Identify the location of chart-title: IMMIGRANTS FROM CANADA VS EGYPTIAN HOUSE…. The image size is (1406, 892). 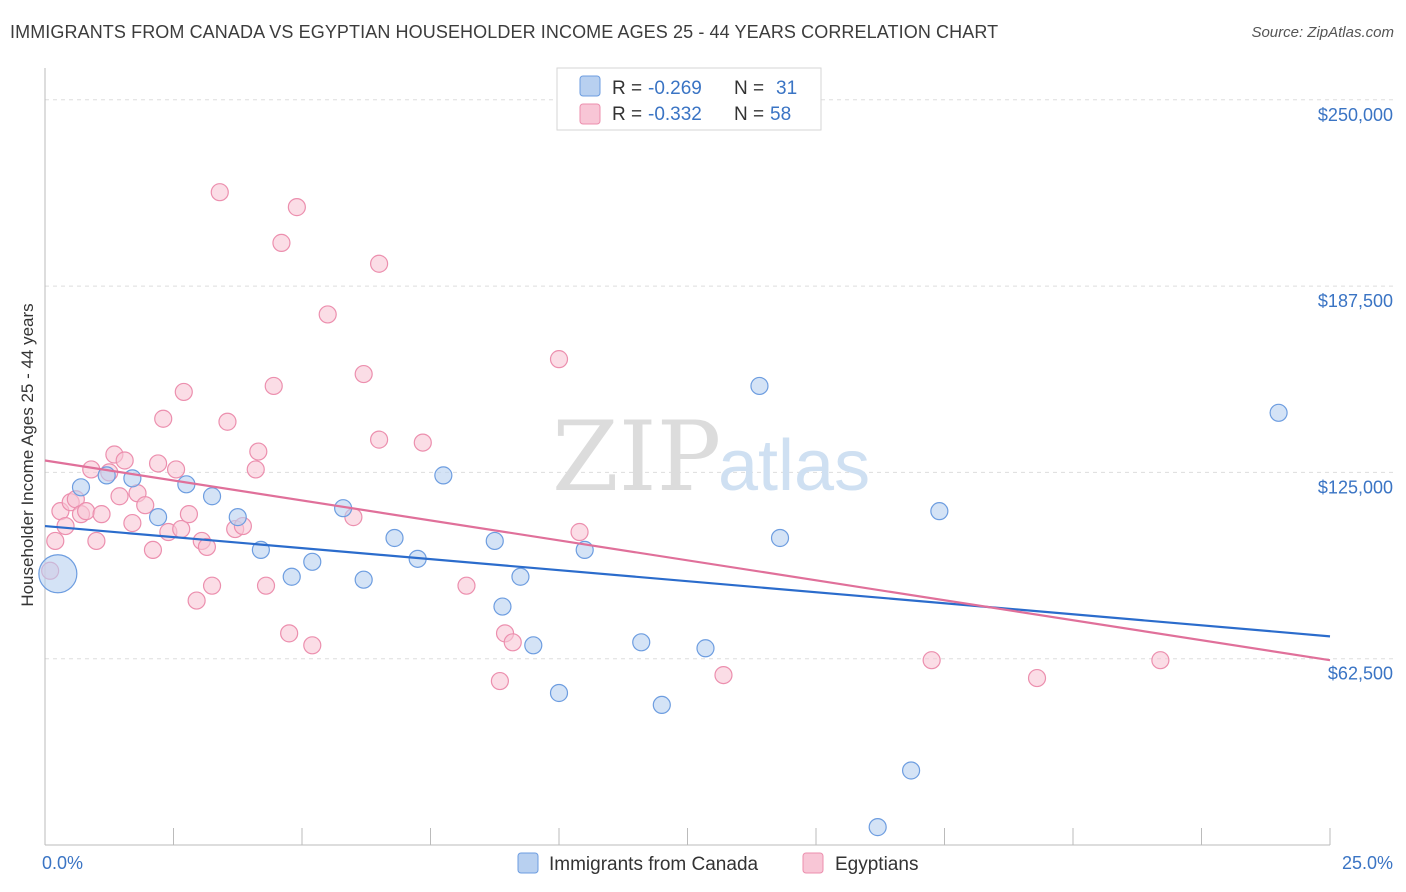
(504, 32).